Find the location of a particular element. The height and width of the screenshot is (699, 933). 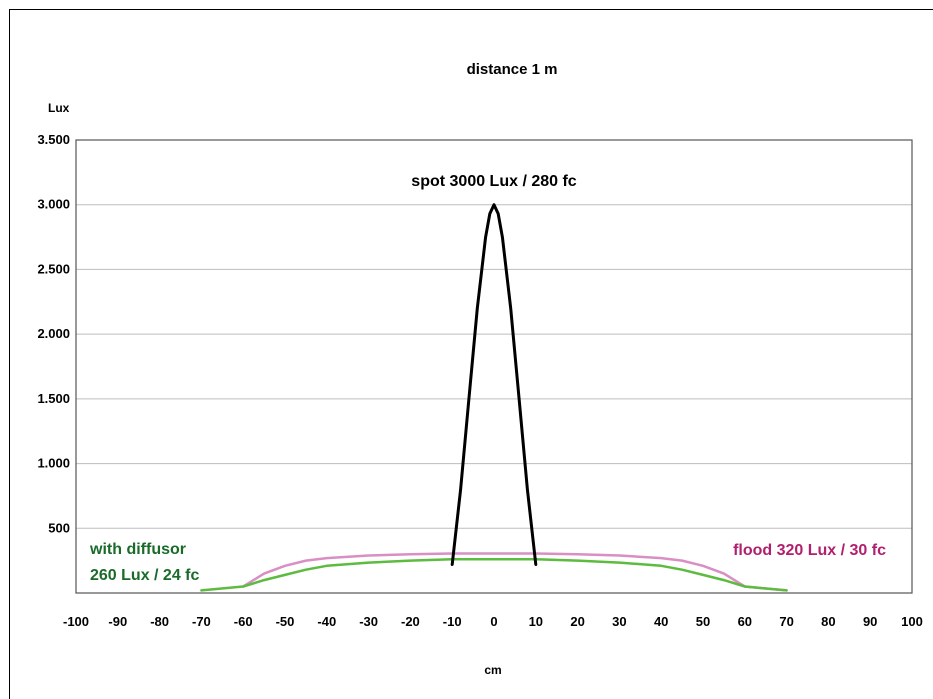

y-tick-label: 2.000 is located at coordinates (53, 333).